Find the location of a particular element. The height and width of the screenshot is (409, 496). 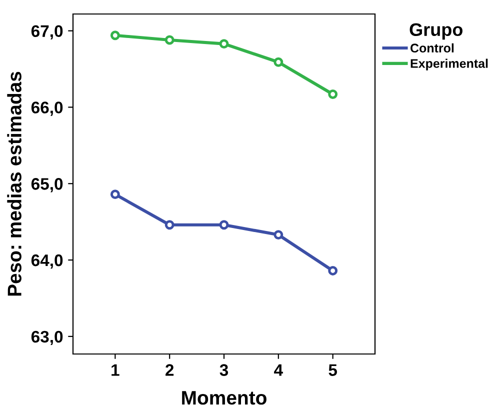

x-axis-title: Momento is located at coordinates (224, 398).